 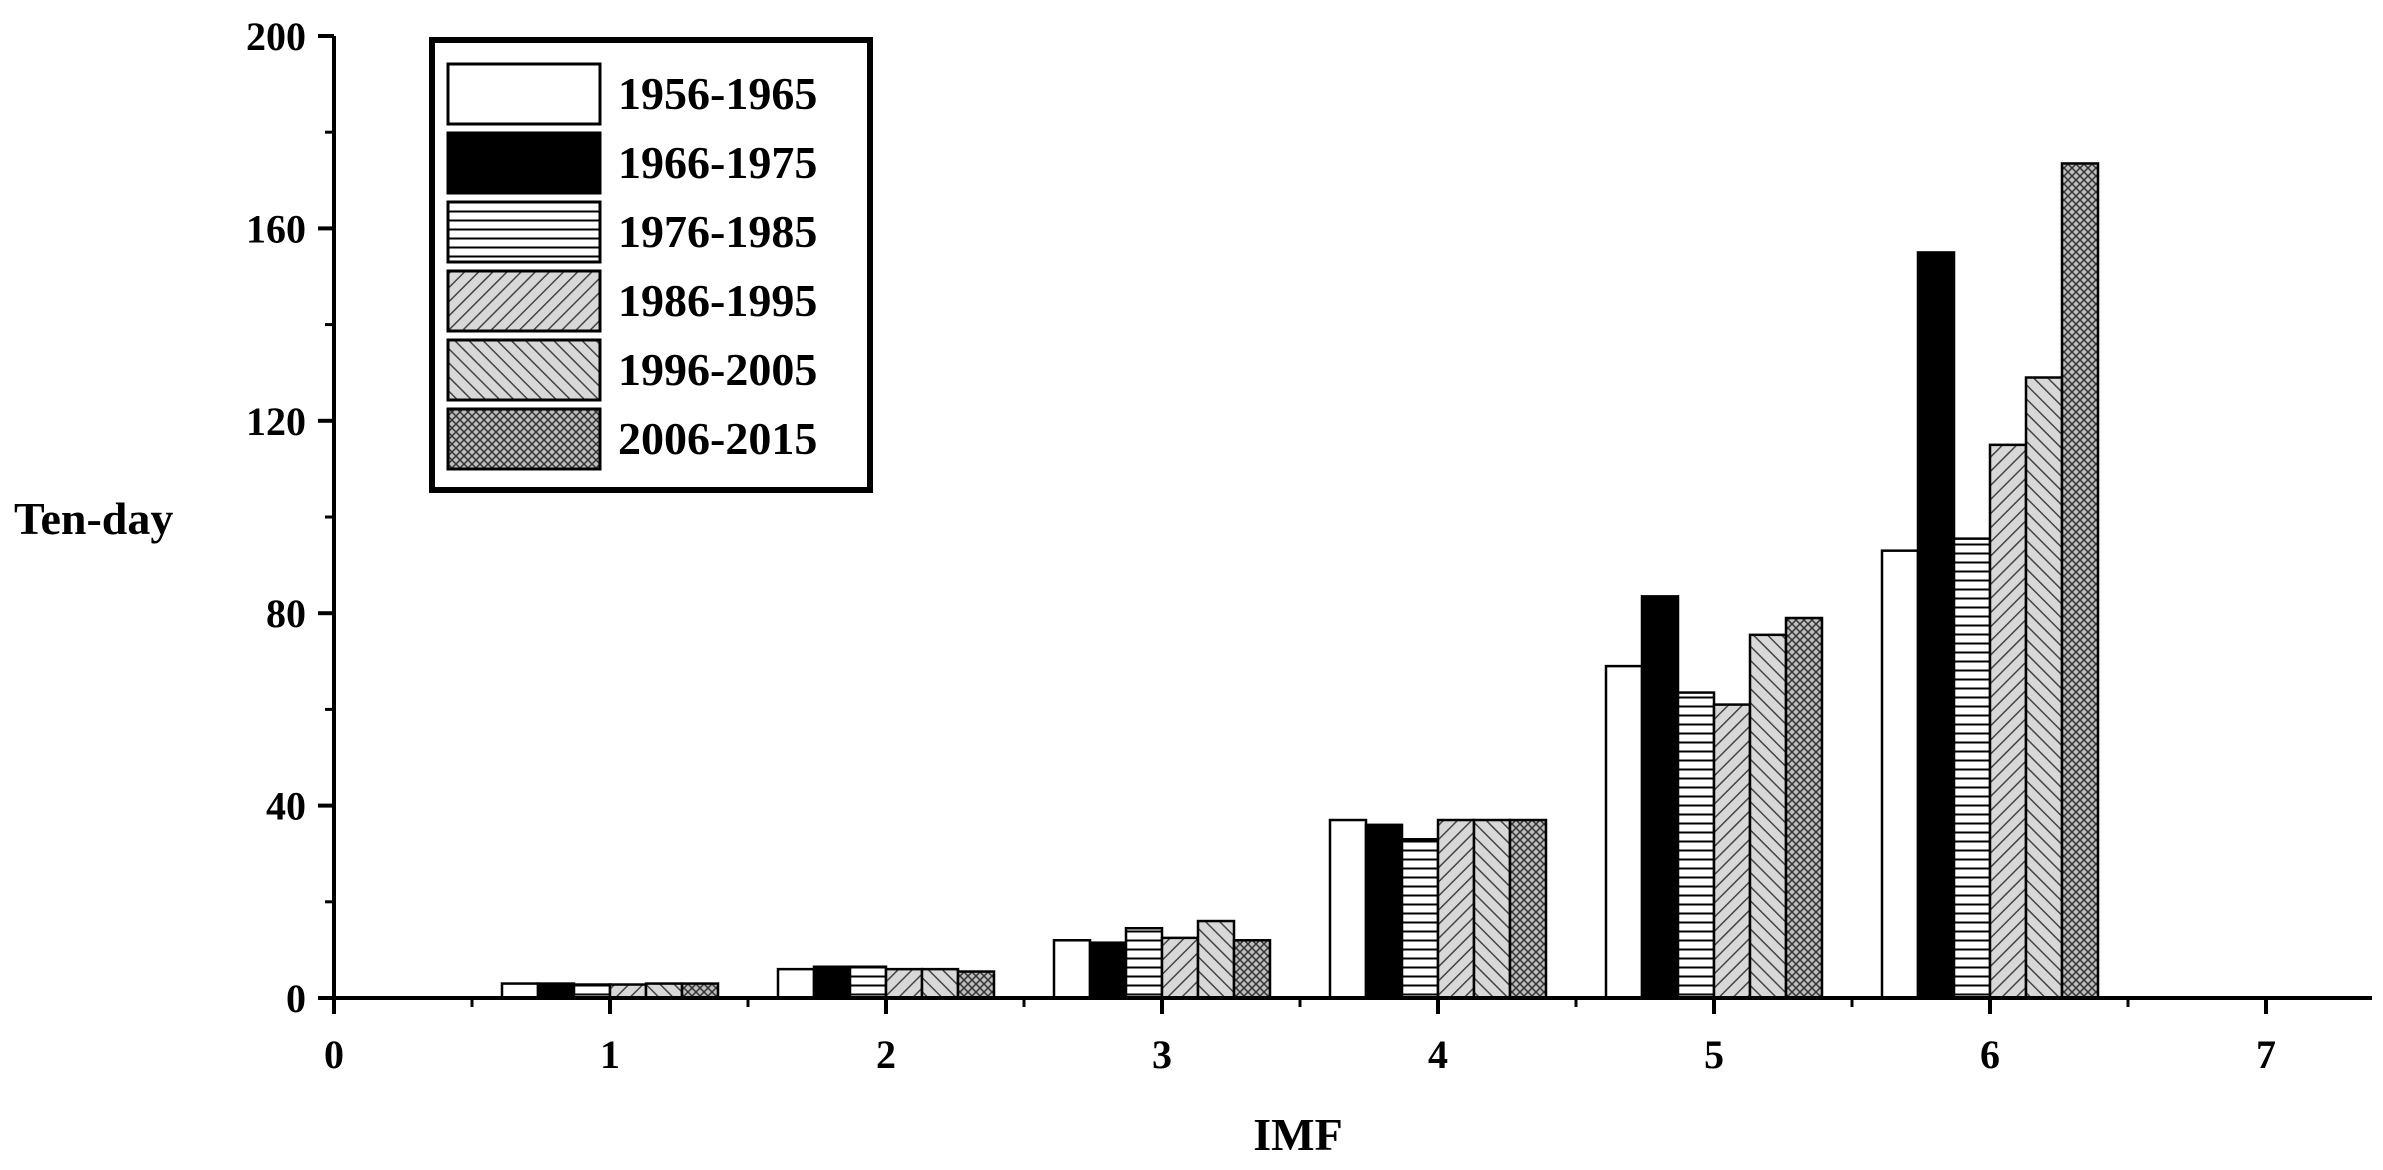 I want to click on legend-swatch-1986-1995, so click(x=524, y=301).